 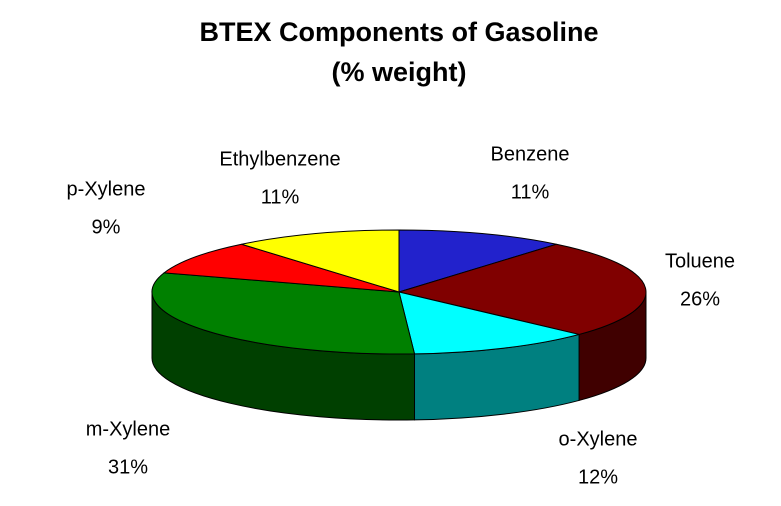 What do you see at coordinates (279, 159) in the screenshot?
I see `slice-label: Ethylbenzene` at bounding box center [279, 159].